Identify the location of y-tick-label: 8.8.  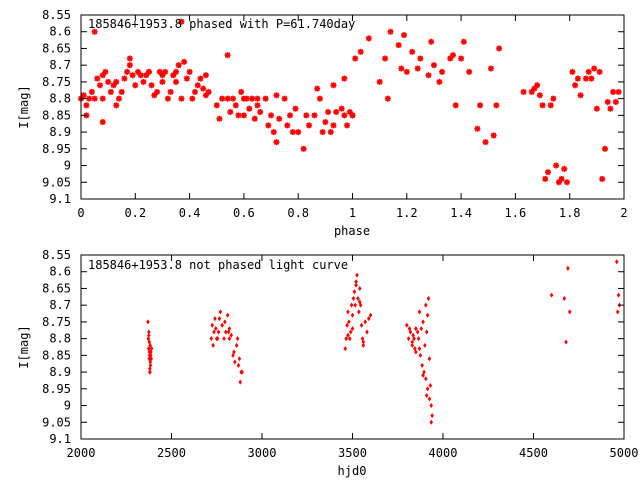
(60, 99).